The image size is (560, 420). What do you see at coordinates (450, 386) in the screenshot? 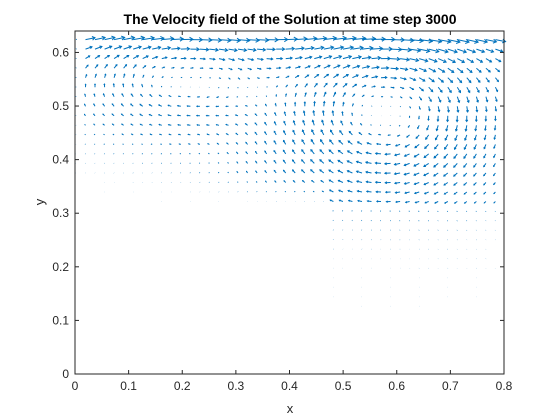
I see `x-tick-label: 0.7` at bounding box center [450, 386].